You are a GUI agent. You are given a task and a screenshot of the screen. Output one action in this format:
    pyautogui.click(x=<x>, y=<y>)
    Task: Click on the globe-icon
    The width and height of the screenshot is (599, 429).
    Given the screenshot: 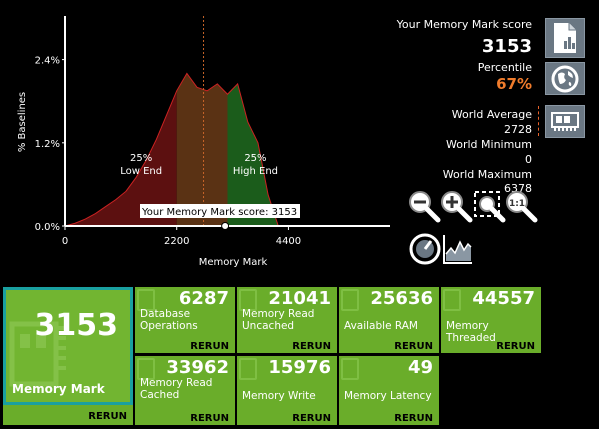 What is the action you would take?
    pyautogui.click(x=565, y=78)
    